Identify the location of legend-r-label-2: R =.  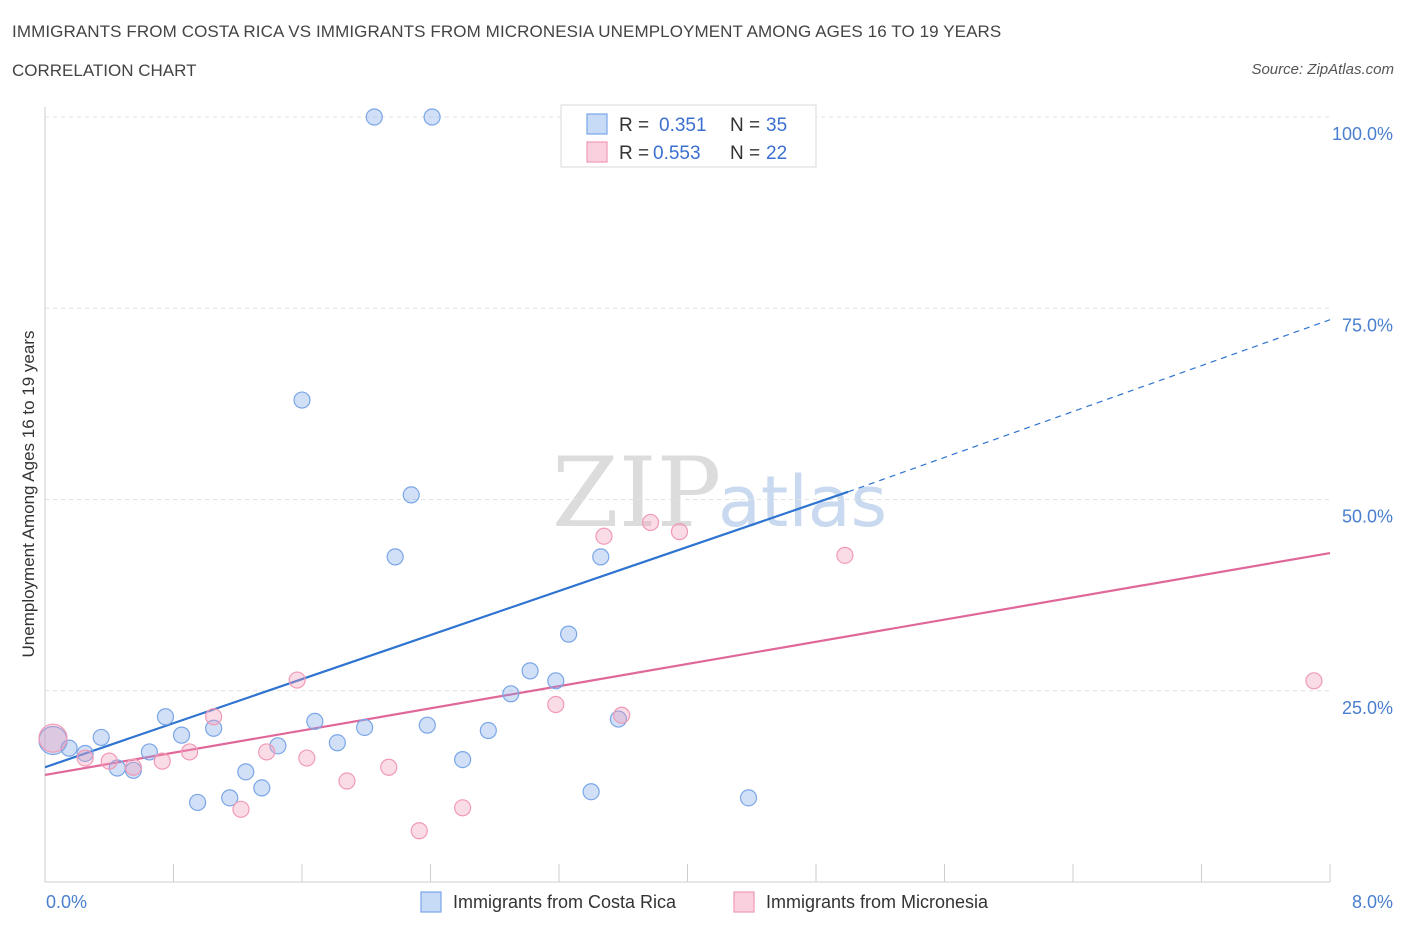
(634, 153).